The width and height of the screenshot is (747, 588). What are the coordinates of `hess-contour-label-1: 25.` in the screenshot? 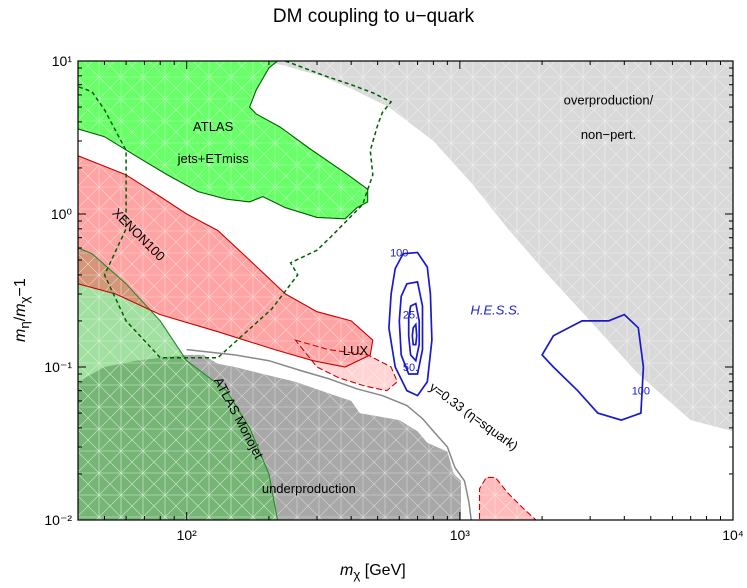 It's located at (410, 316).